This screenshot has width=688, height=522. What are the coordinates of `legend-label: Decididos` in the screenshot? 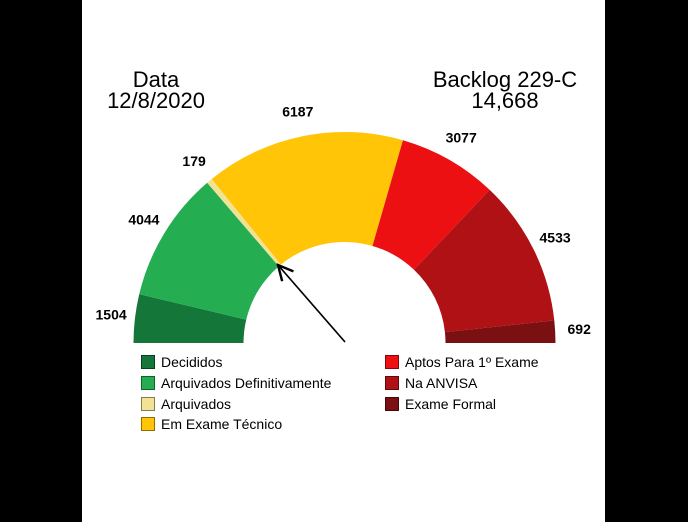 It's located at (192, 362).